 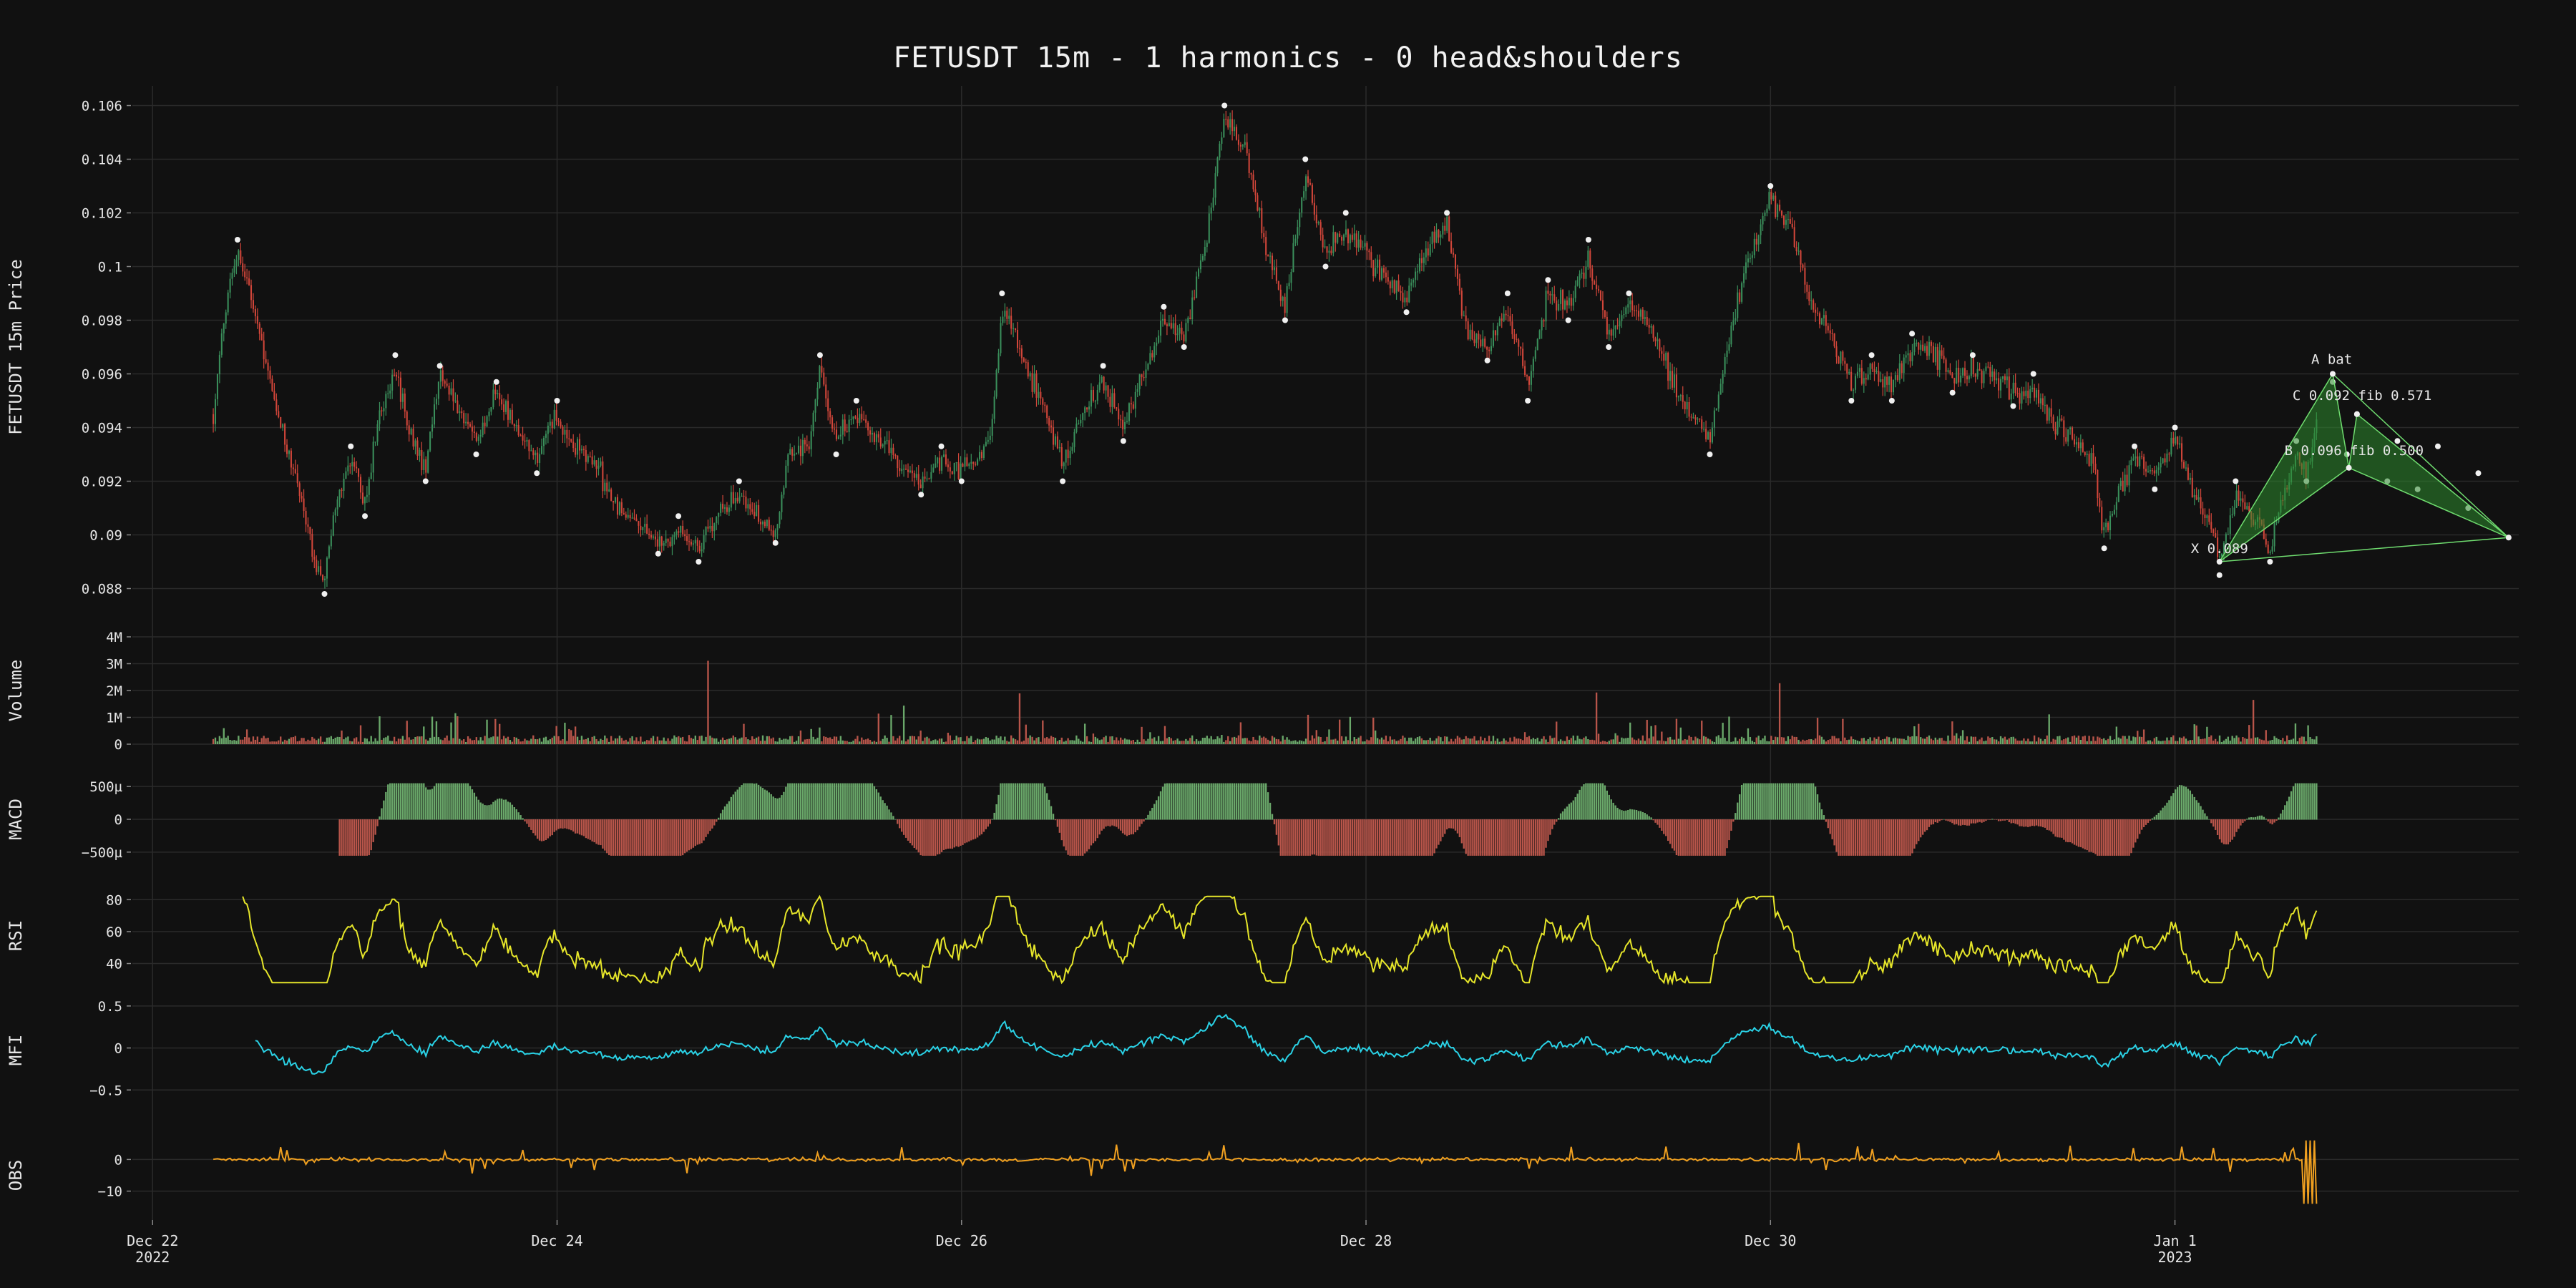 I want to click on price-tick-label: 0.098, so click(x=102, y=321).